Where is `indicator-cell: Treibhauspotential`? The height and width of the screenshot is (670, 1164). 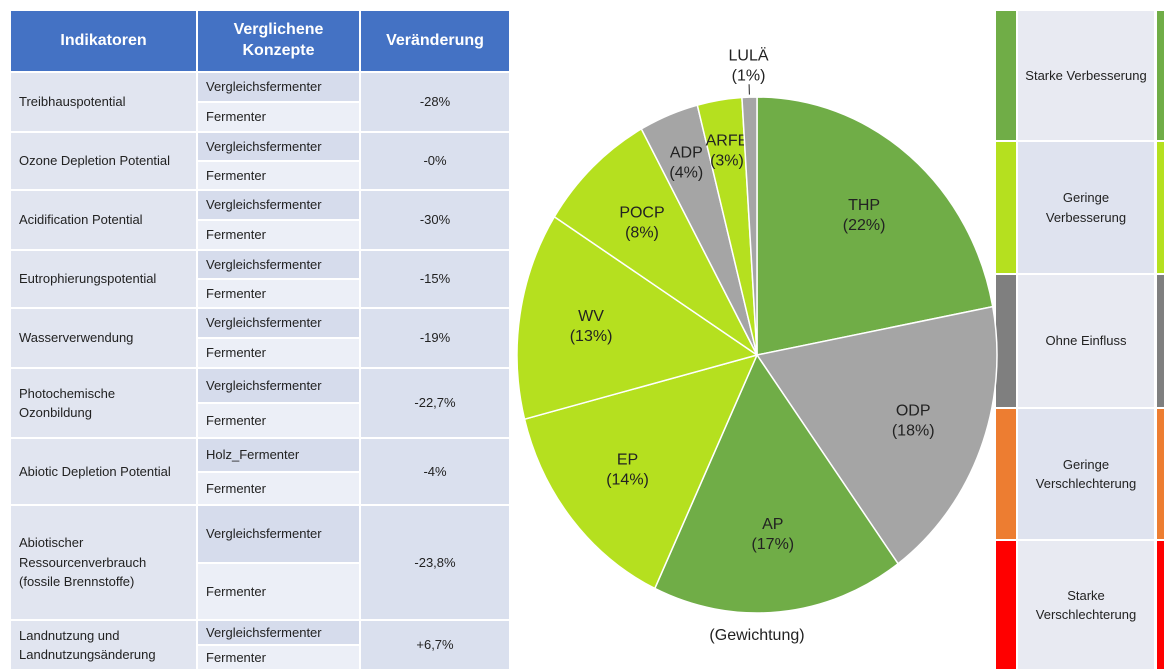 indicator-cell: Treibhauspotential is located at coordinates (103, 102).